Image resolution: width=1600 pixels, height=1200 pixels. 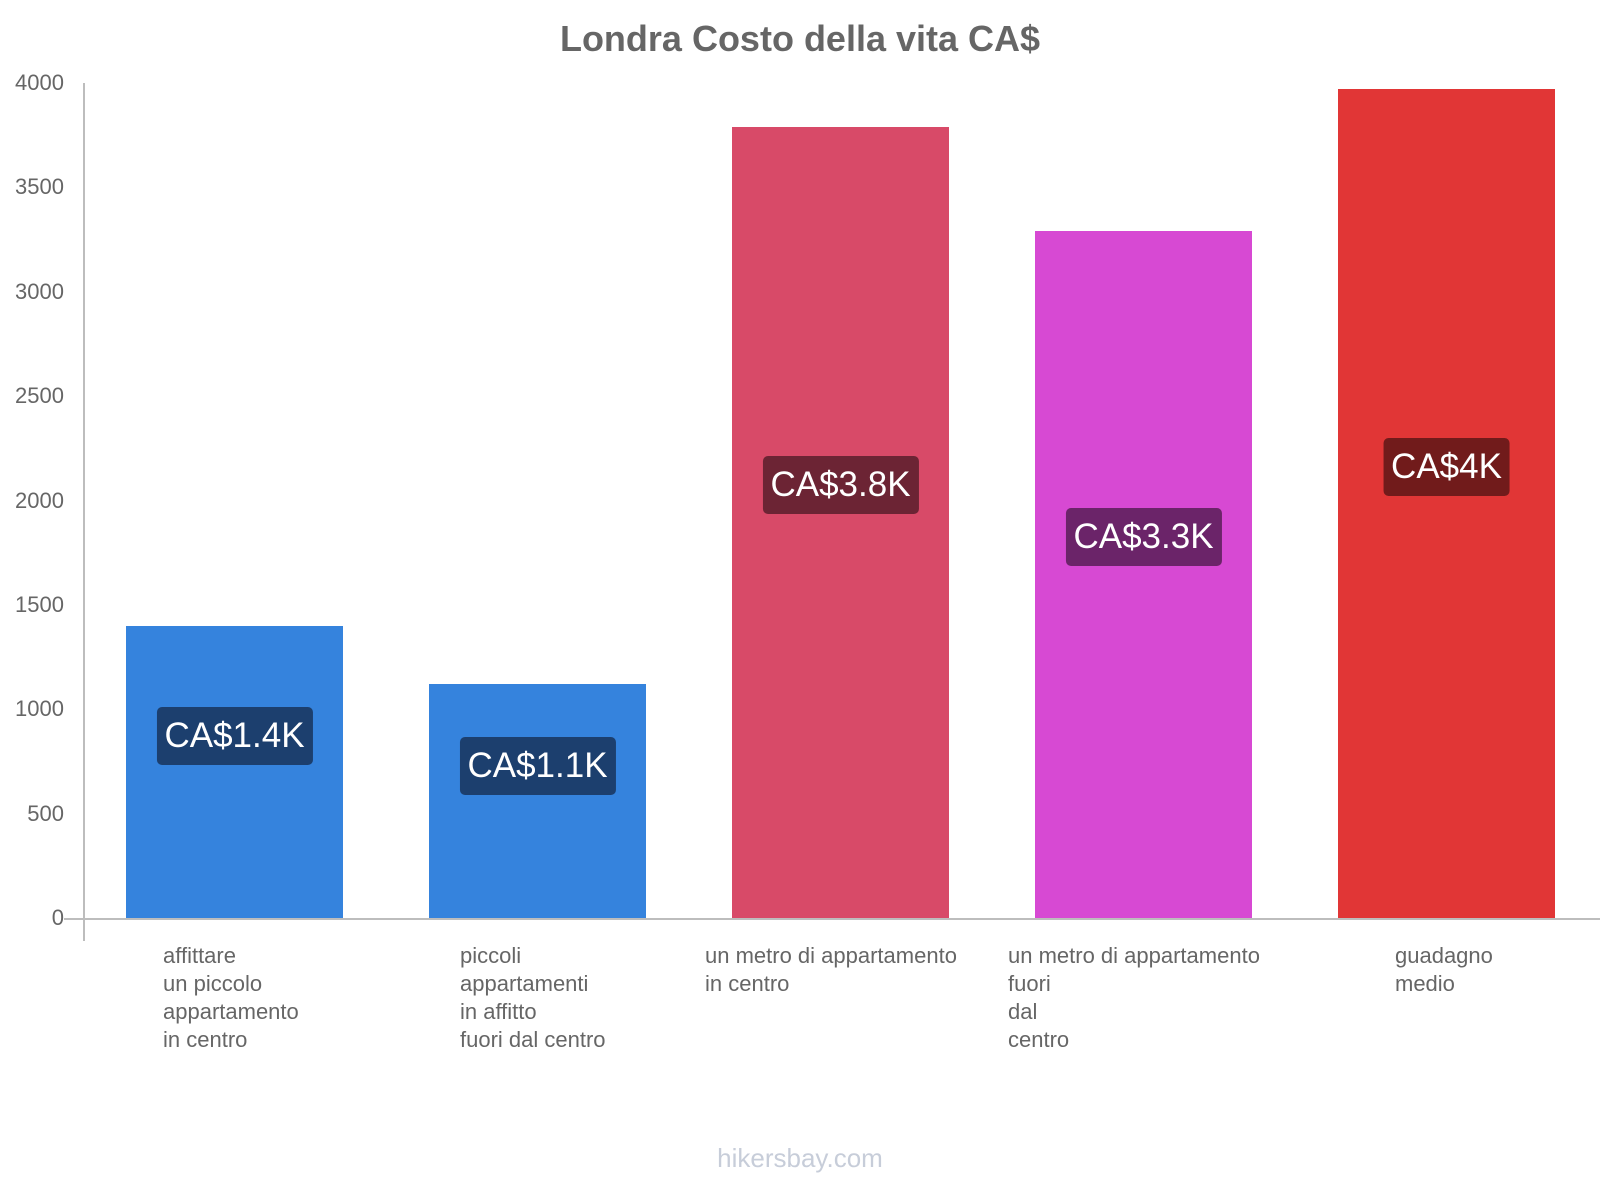 What do you see at coordinates (1143, 574) in the screenshot?
I see `bar-sqm-apartment-outside-center: CA$3.3K` at bounding box center [1143, 574].